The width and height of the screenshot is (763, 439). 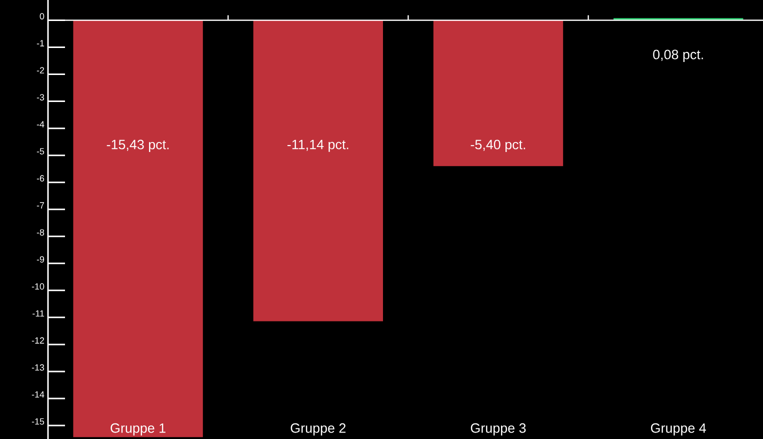 What do you see at coordinates (42, 16) in the screenshot?
I see `y-tick-label: 0` at bounding box center [42, 16].